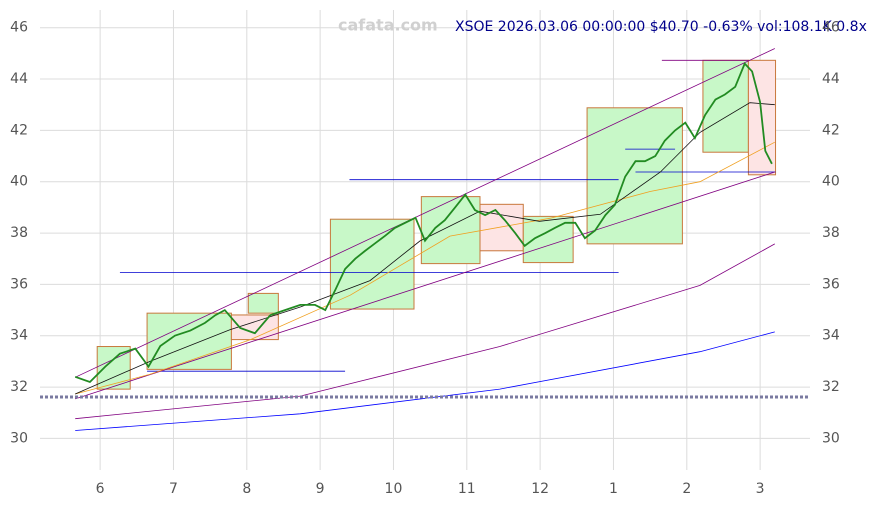 The width and height of the screenshot is (870, 505). I want to click on y-tick-label: 46, so click(19, 28).